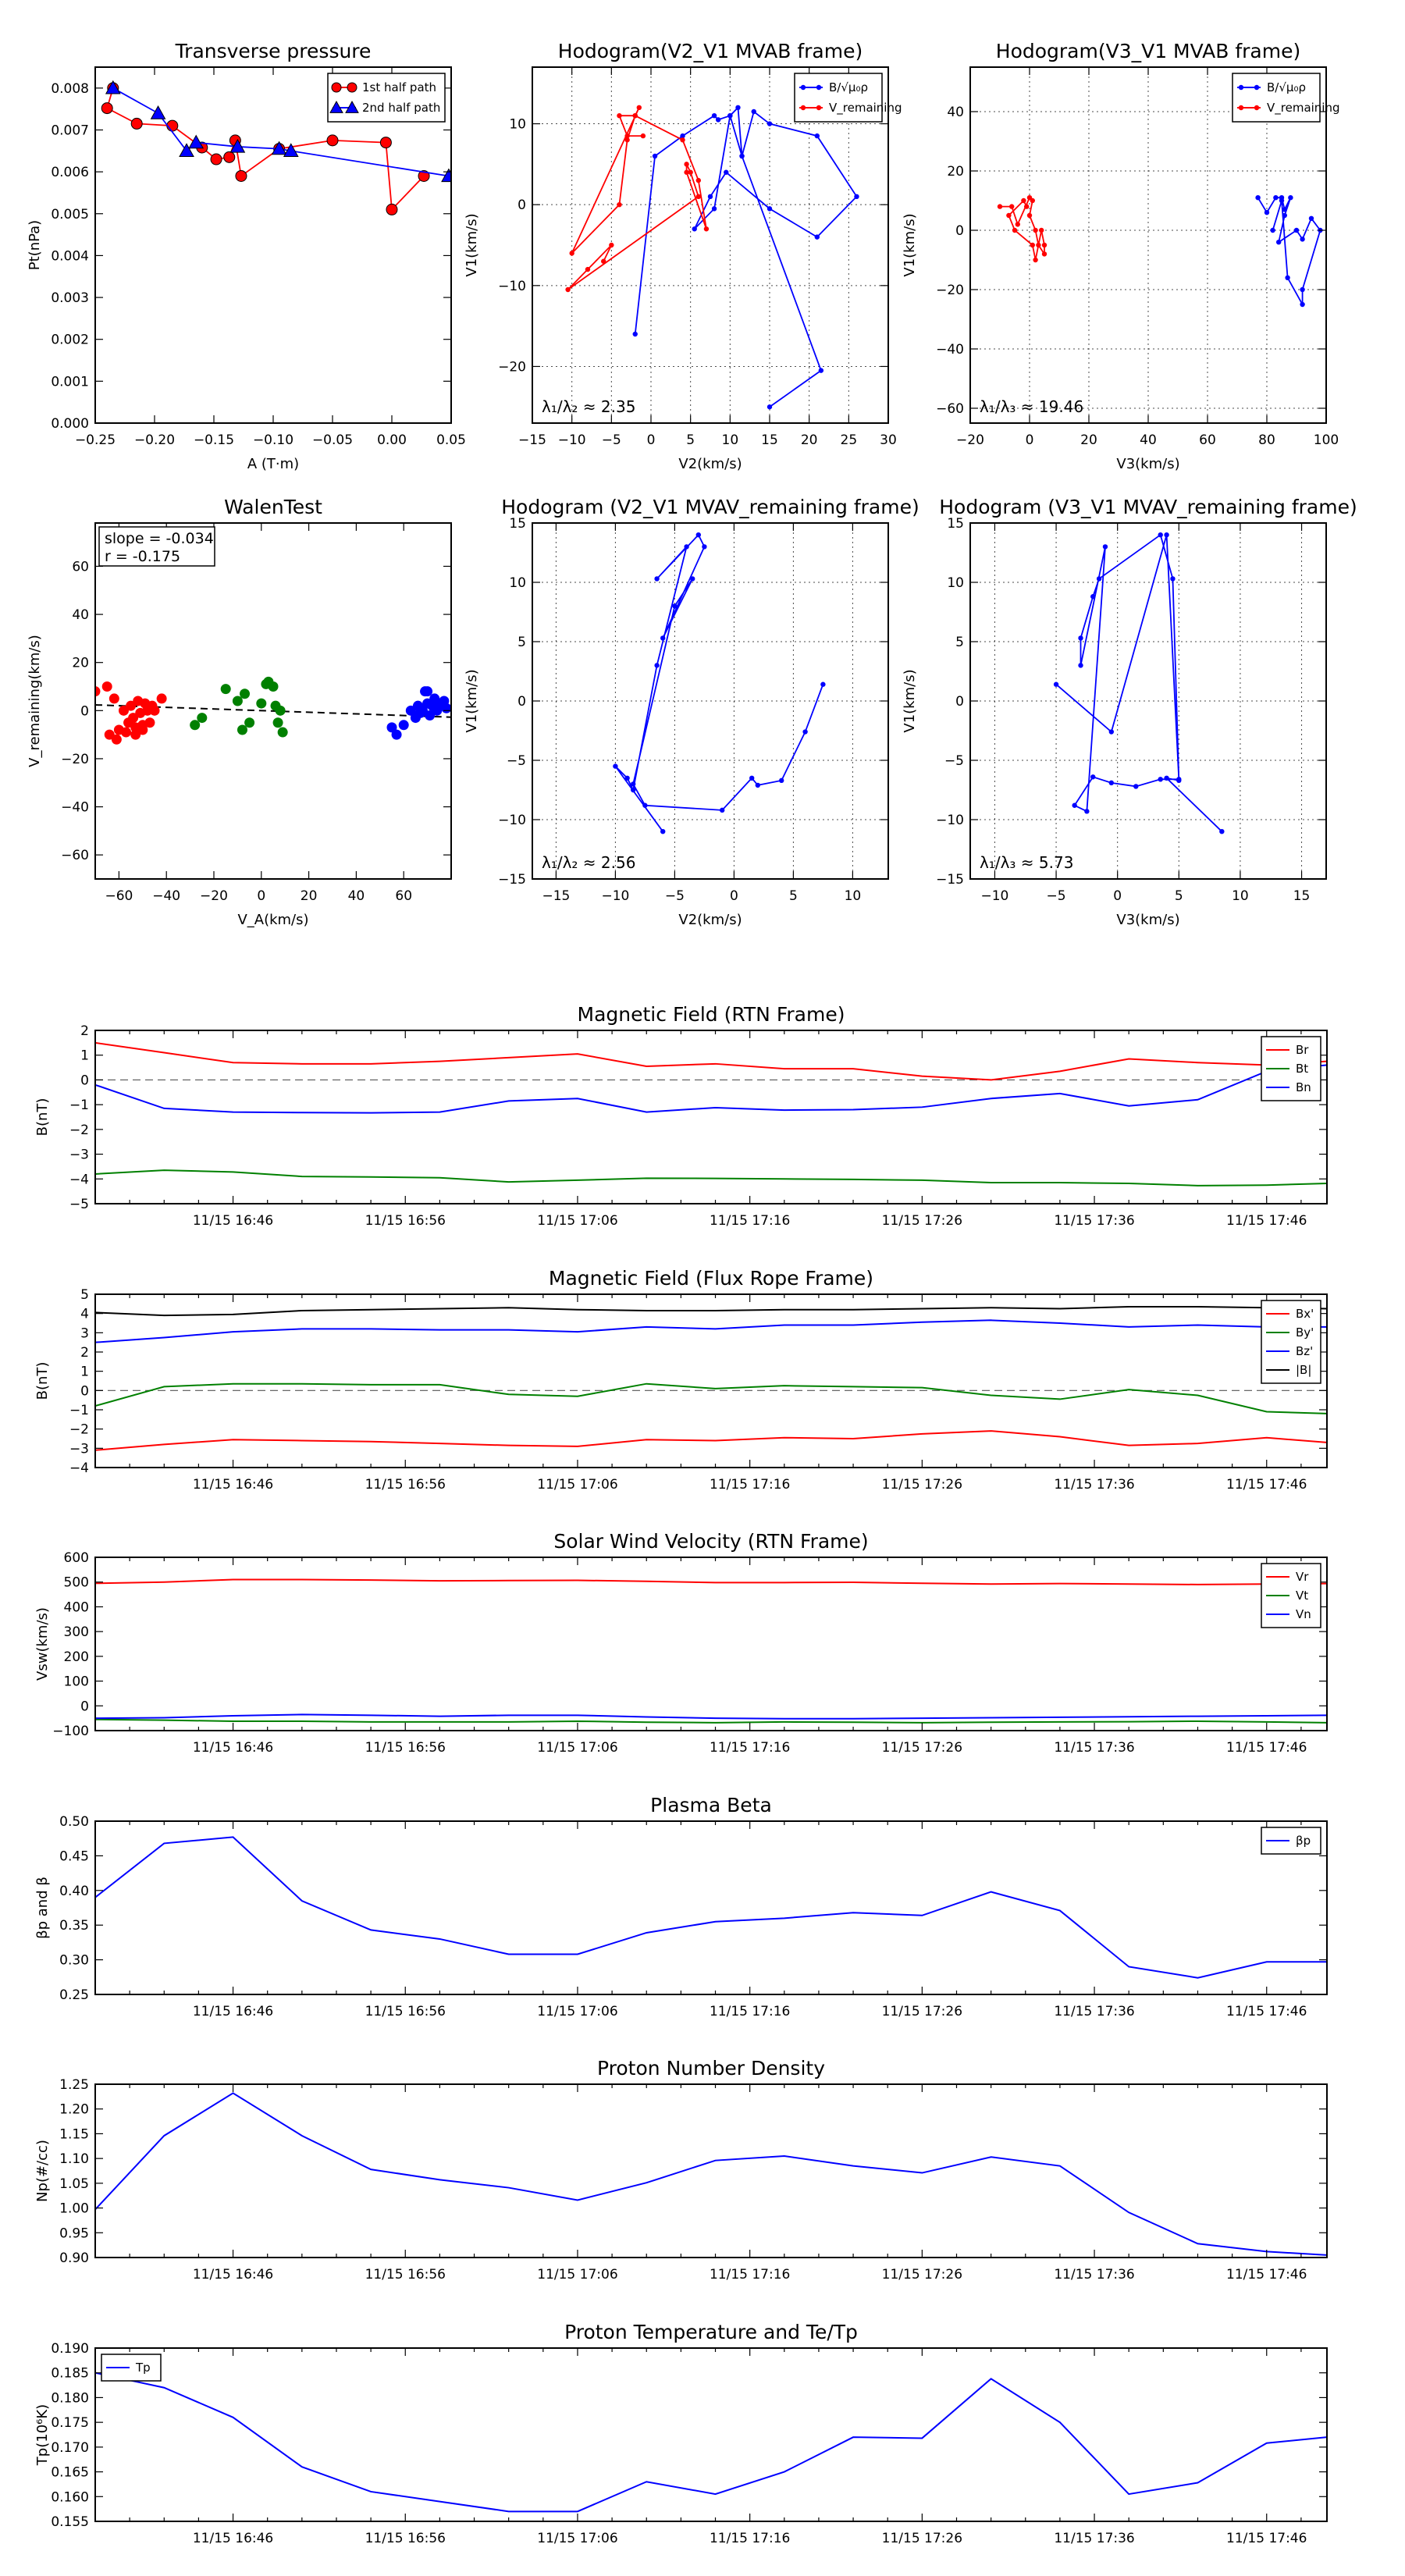  Describe the element at coordinates (889, 440) in the screenshot. I see `x-tick-label: 30` at that location.